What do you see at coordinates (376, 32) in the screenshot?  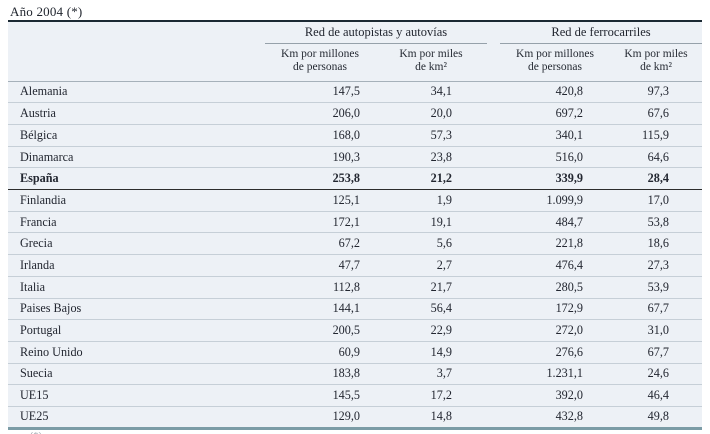 I see `group-header-autopistas: Red de autopistas y autovías` at bounding box center [376, 32].